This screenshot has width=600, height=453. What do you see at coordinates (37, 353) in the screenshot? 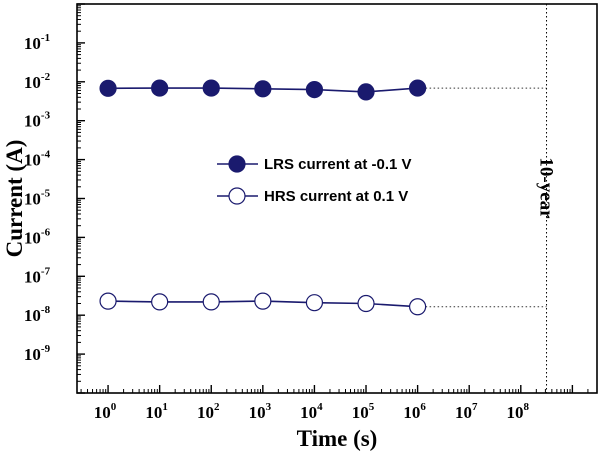
I see `y-tick-label: 10⁻⁹` at bounding box center [37, 353].